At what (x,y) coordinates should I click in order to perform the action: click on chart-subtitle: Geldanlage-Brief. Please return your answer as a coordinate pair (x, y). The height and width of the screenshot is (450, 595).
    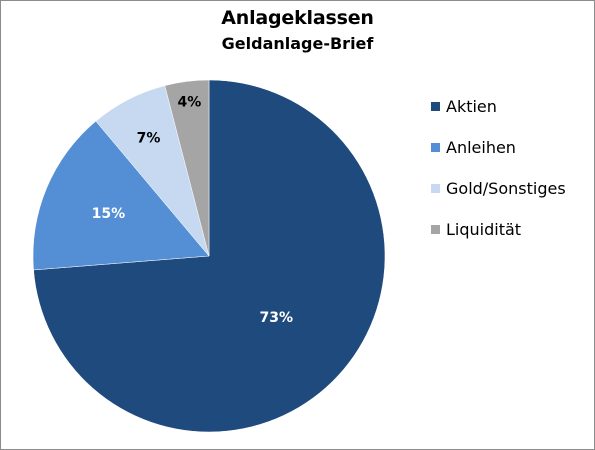
    Looking at the image, I should click on (297, 43).